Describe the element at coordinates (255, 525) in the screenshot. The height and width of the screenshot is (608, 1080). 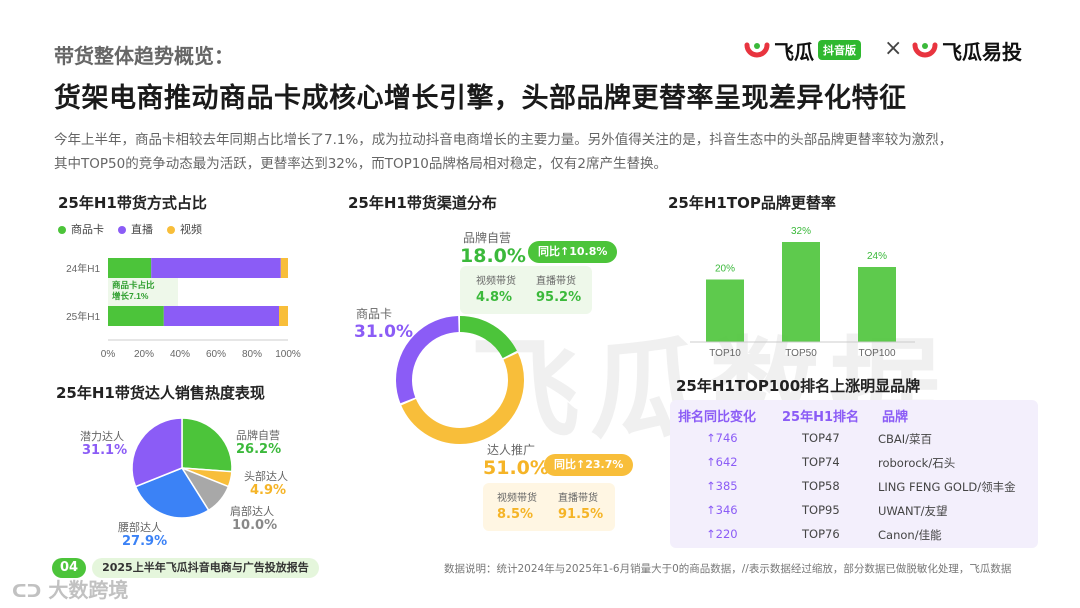
I see `pie-shoulder-talent-value: 10.0%` at that location.